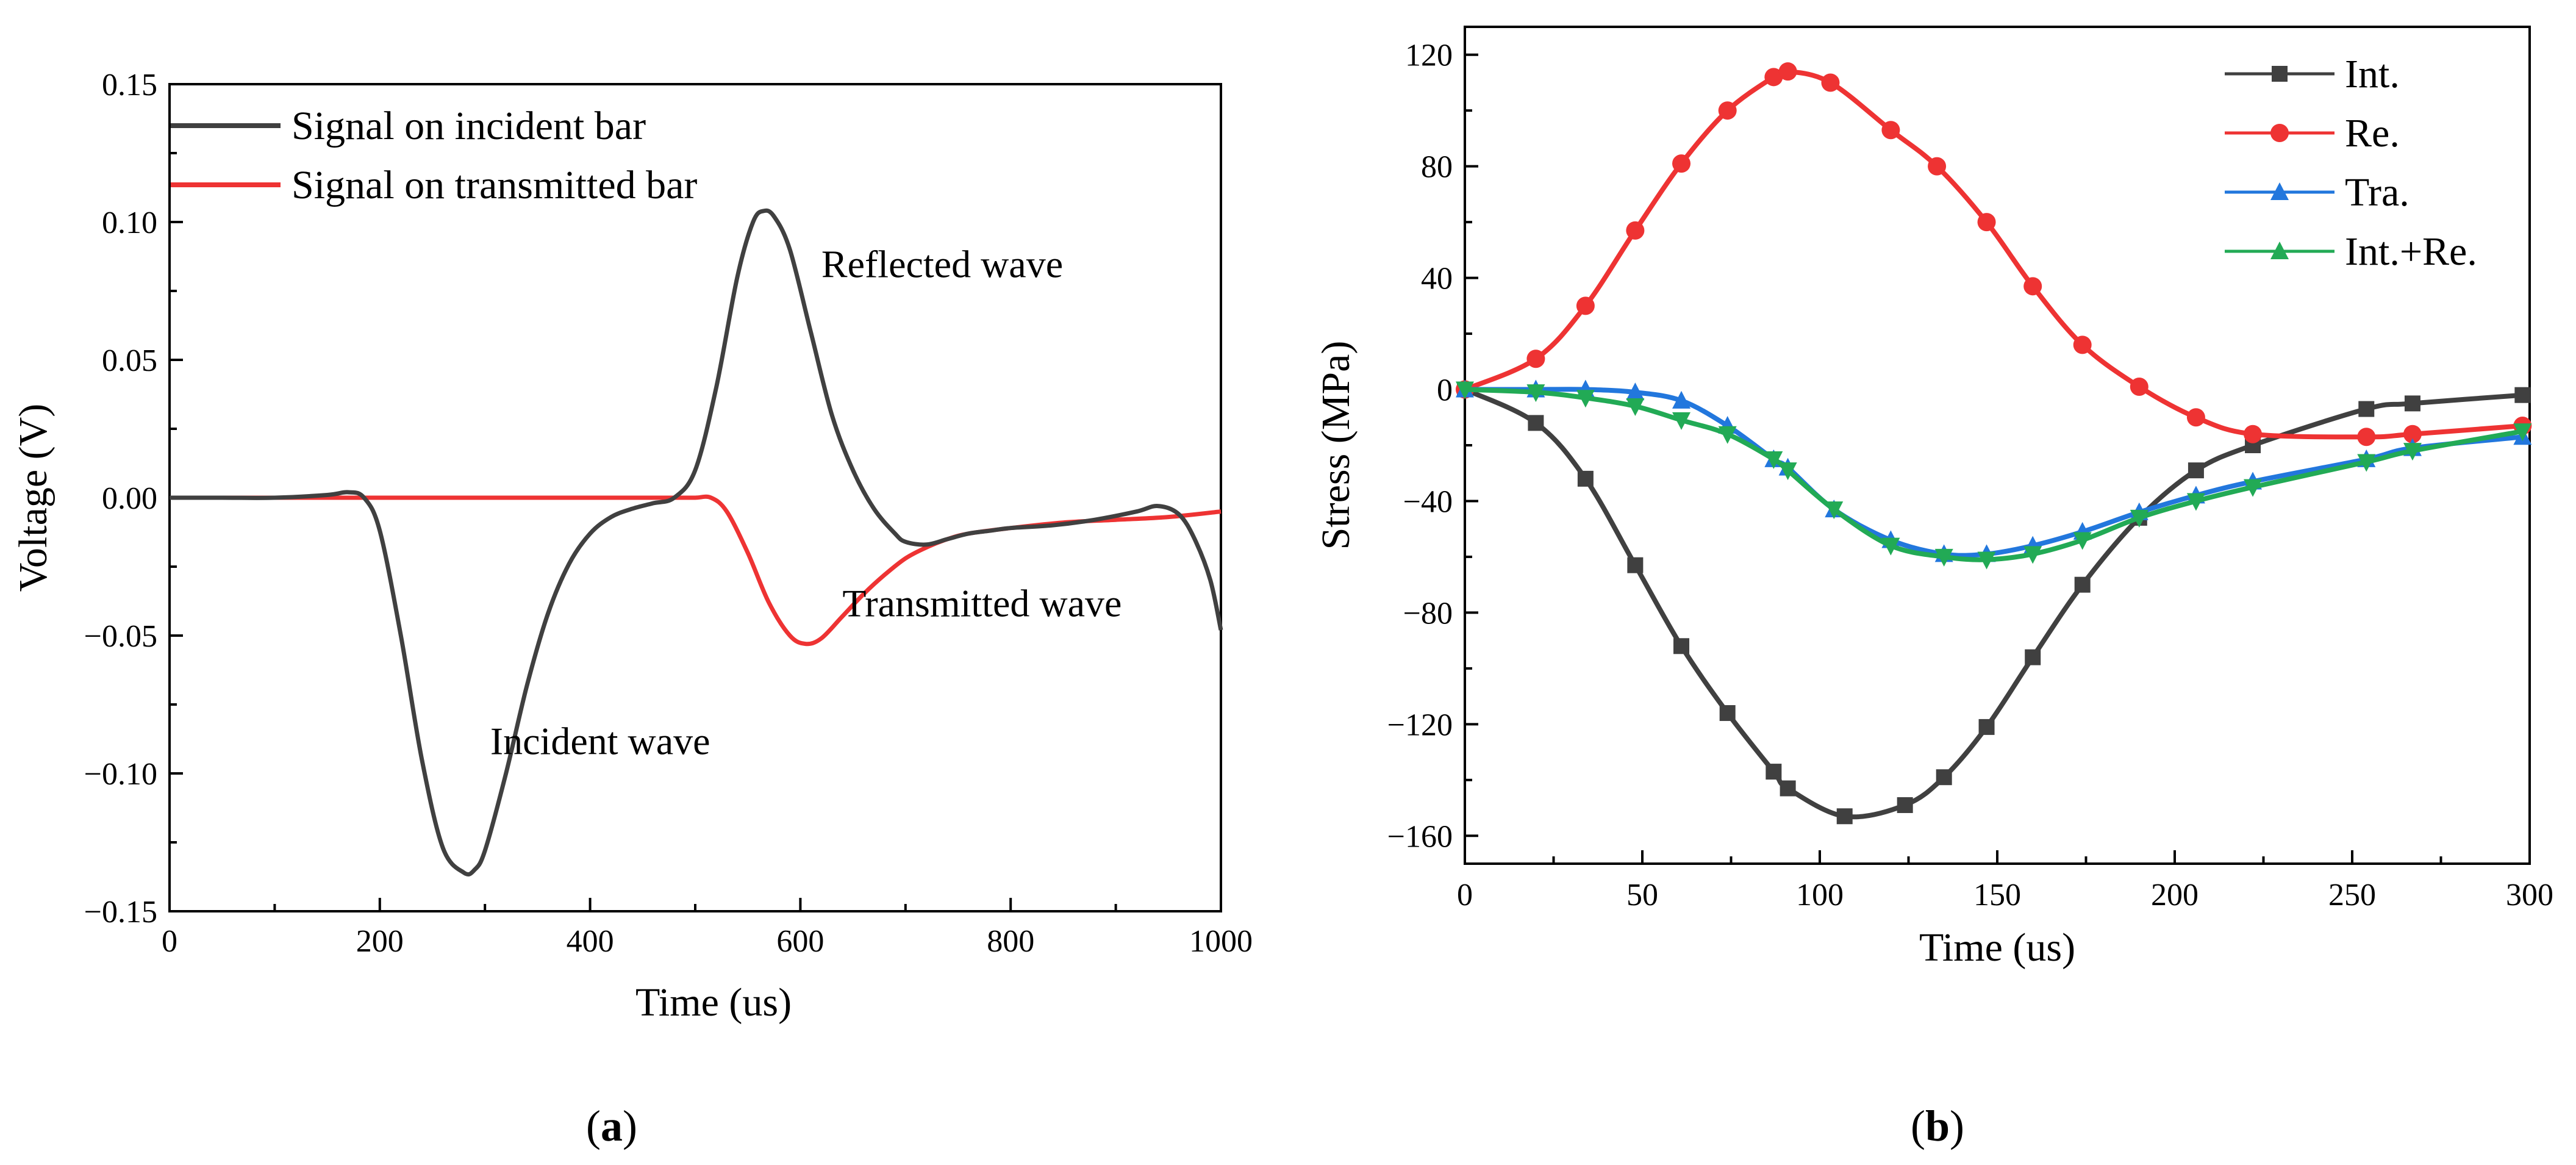 This screenshot has height=1165, width=2576. Describe the element at coordinates (1010, 941) in the screenshot. I see `chart-a-x-tick-label: 800` at that location.